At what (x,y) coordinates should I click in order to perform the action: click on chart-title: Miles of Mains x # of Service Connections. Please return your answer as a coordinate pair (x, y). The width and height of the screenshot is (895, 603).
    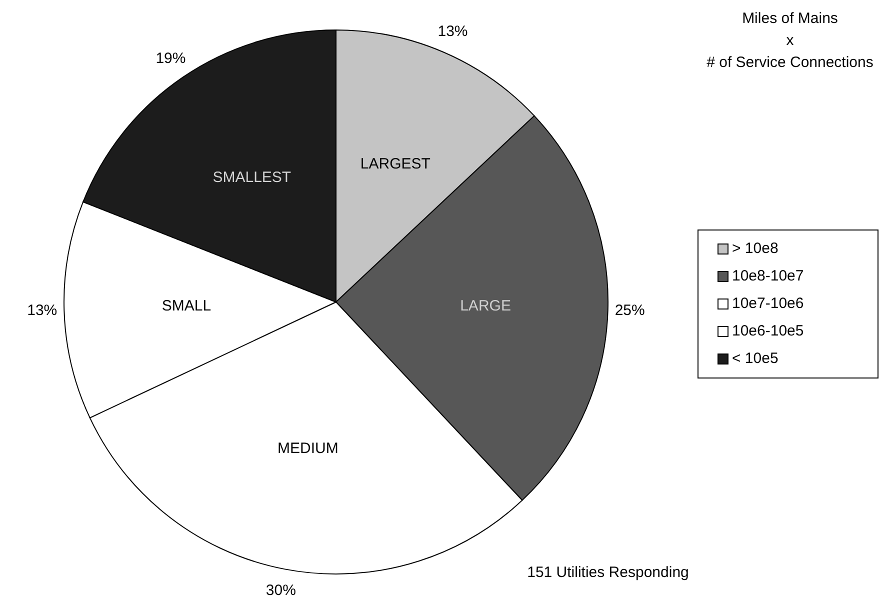
    Looking at the image, I should click on (790, 40).